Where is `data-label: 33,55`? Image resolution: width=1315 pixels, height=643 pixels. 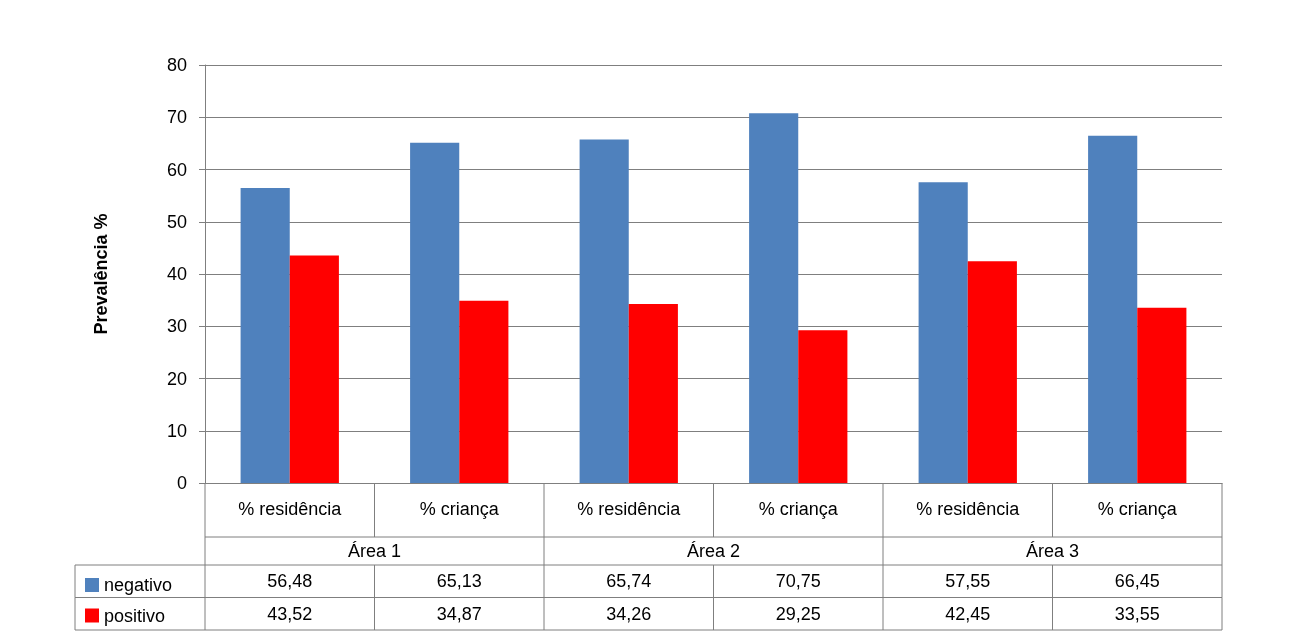
data-label: 33,55 is located at coordinates (1137, 613).